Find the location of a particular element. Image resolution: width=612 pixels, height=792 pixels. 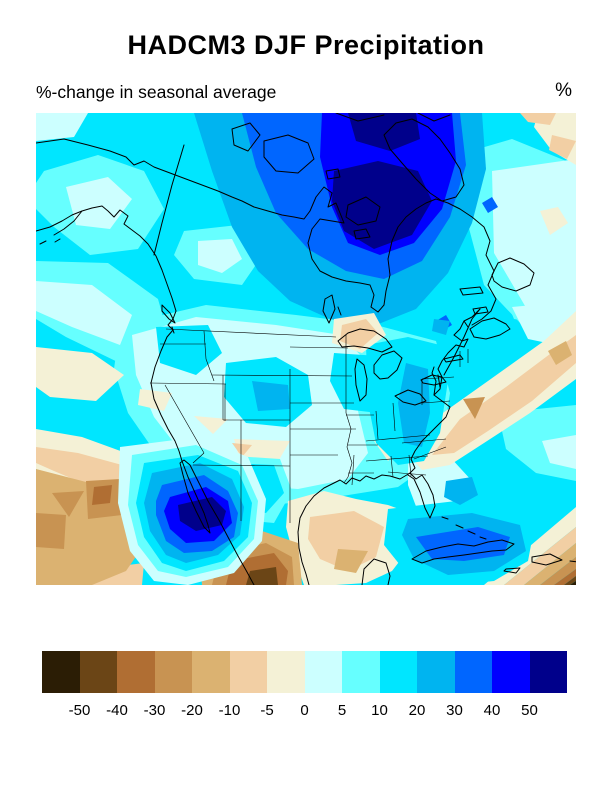

colorbar-ticks: -50 -40 -30 -20 -10 -5 0 5 10 20 30 40 50 is located at coordinates (304, 712).